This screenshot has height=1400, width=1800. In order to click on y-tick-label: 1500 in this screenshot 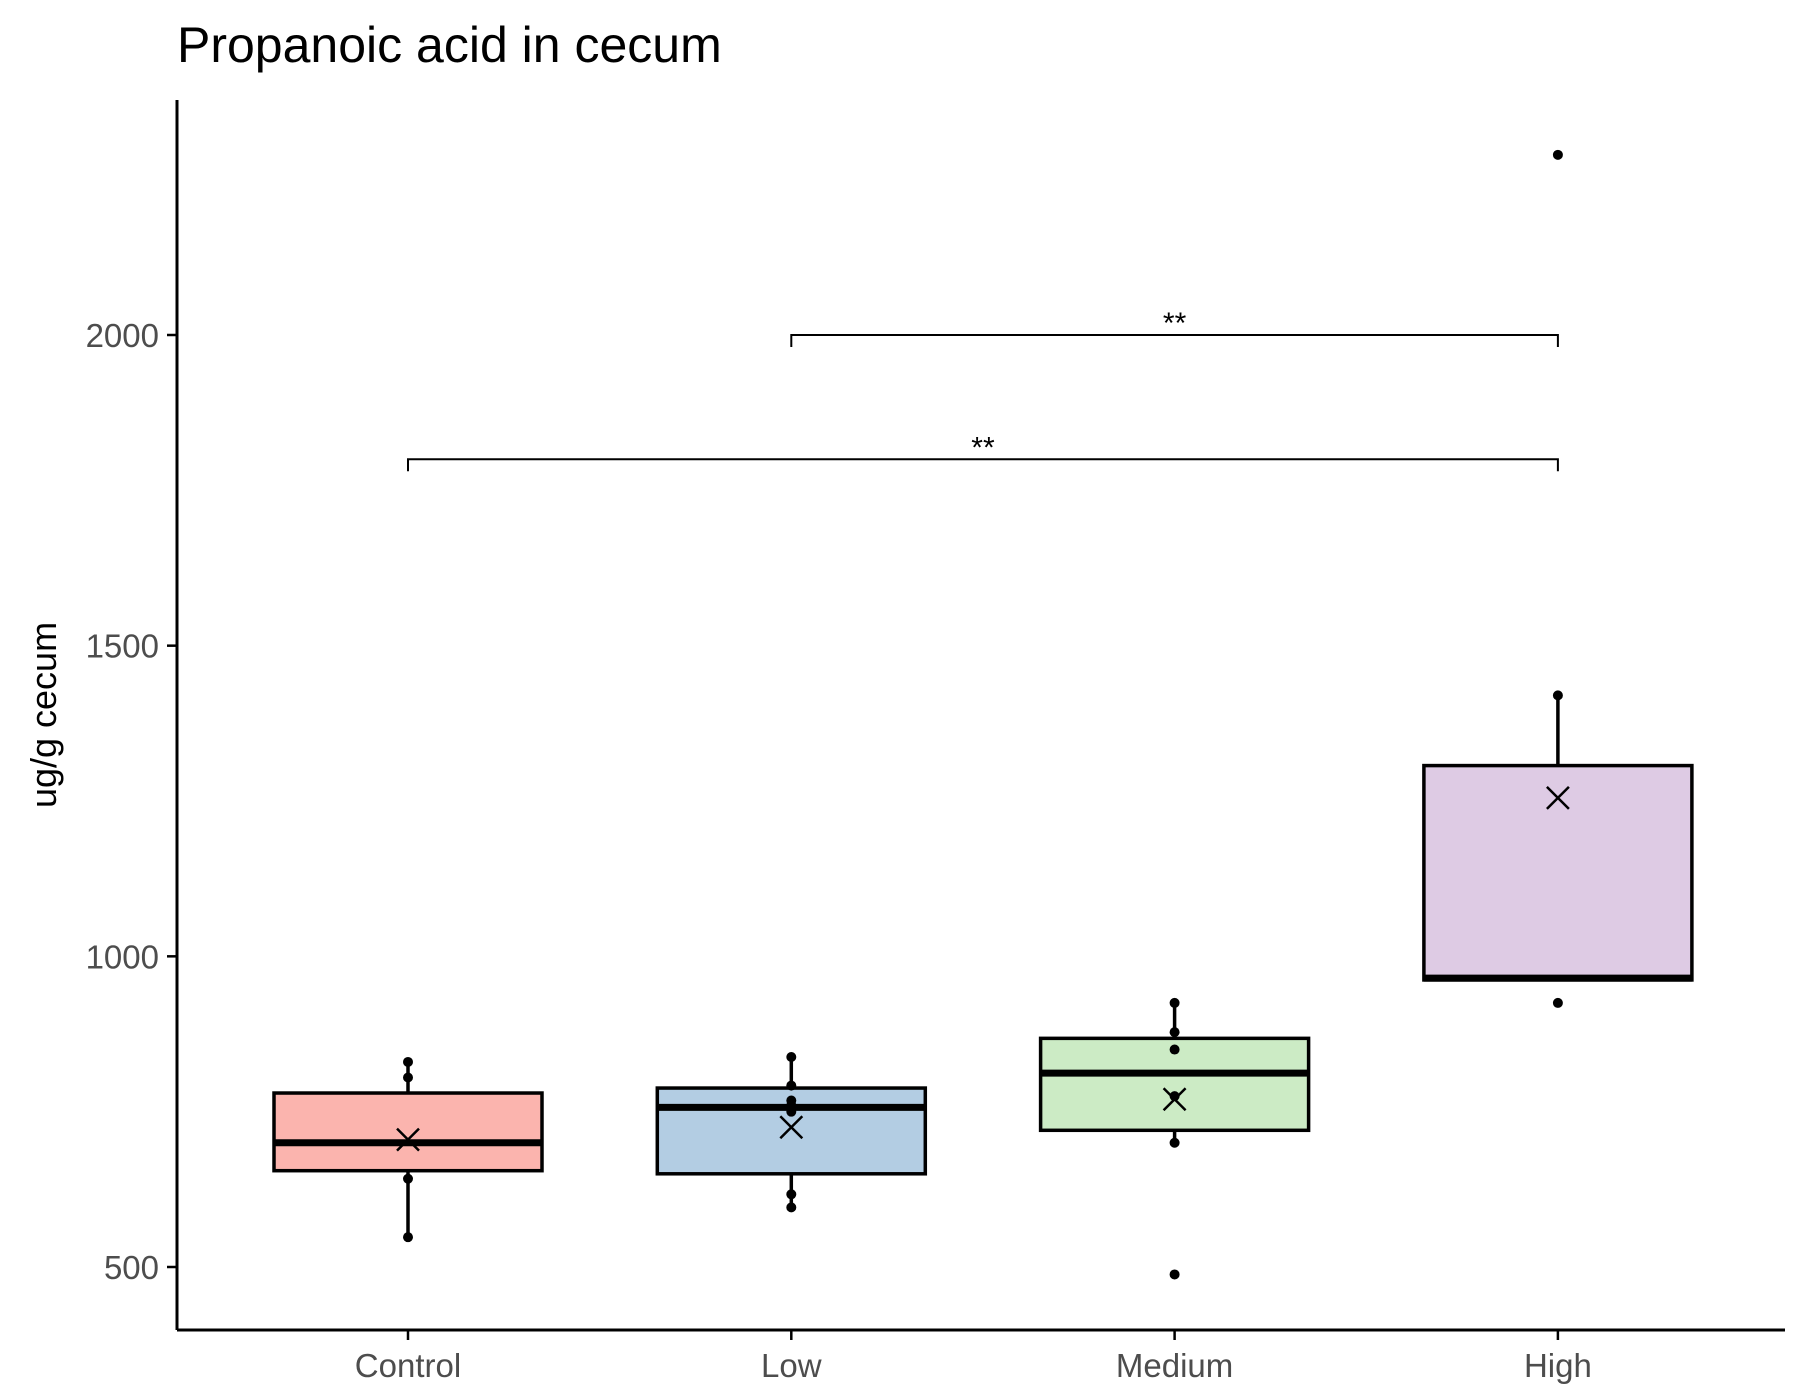, I will do `click(122, 646)`.